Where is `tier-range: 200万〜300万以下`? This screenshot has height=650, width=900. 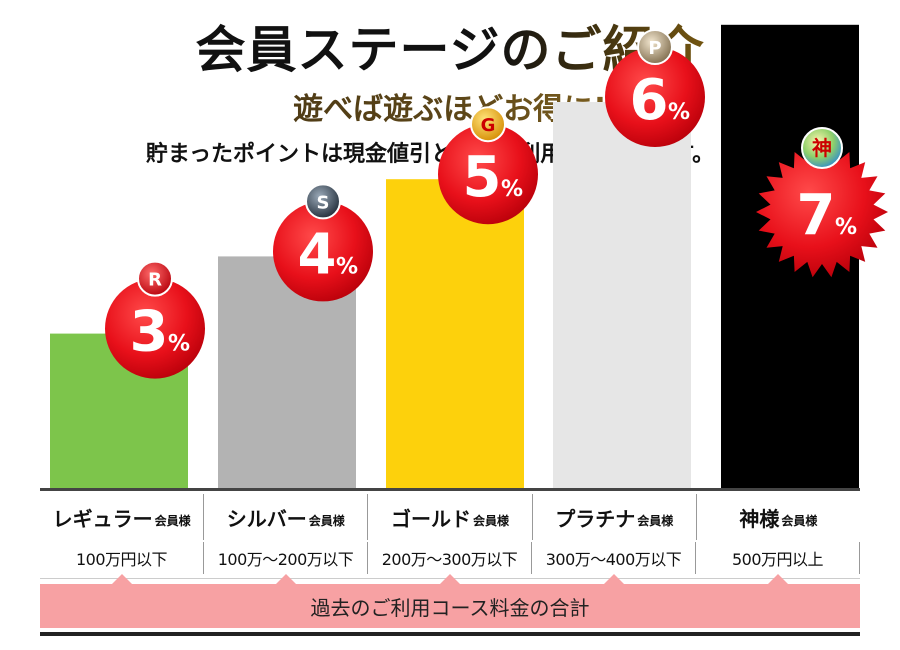 tier-range: 200万〜300万以下 is located at coordinates (449, 559).